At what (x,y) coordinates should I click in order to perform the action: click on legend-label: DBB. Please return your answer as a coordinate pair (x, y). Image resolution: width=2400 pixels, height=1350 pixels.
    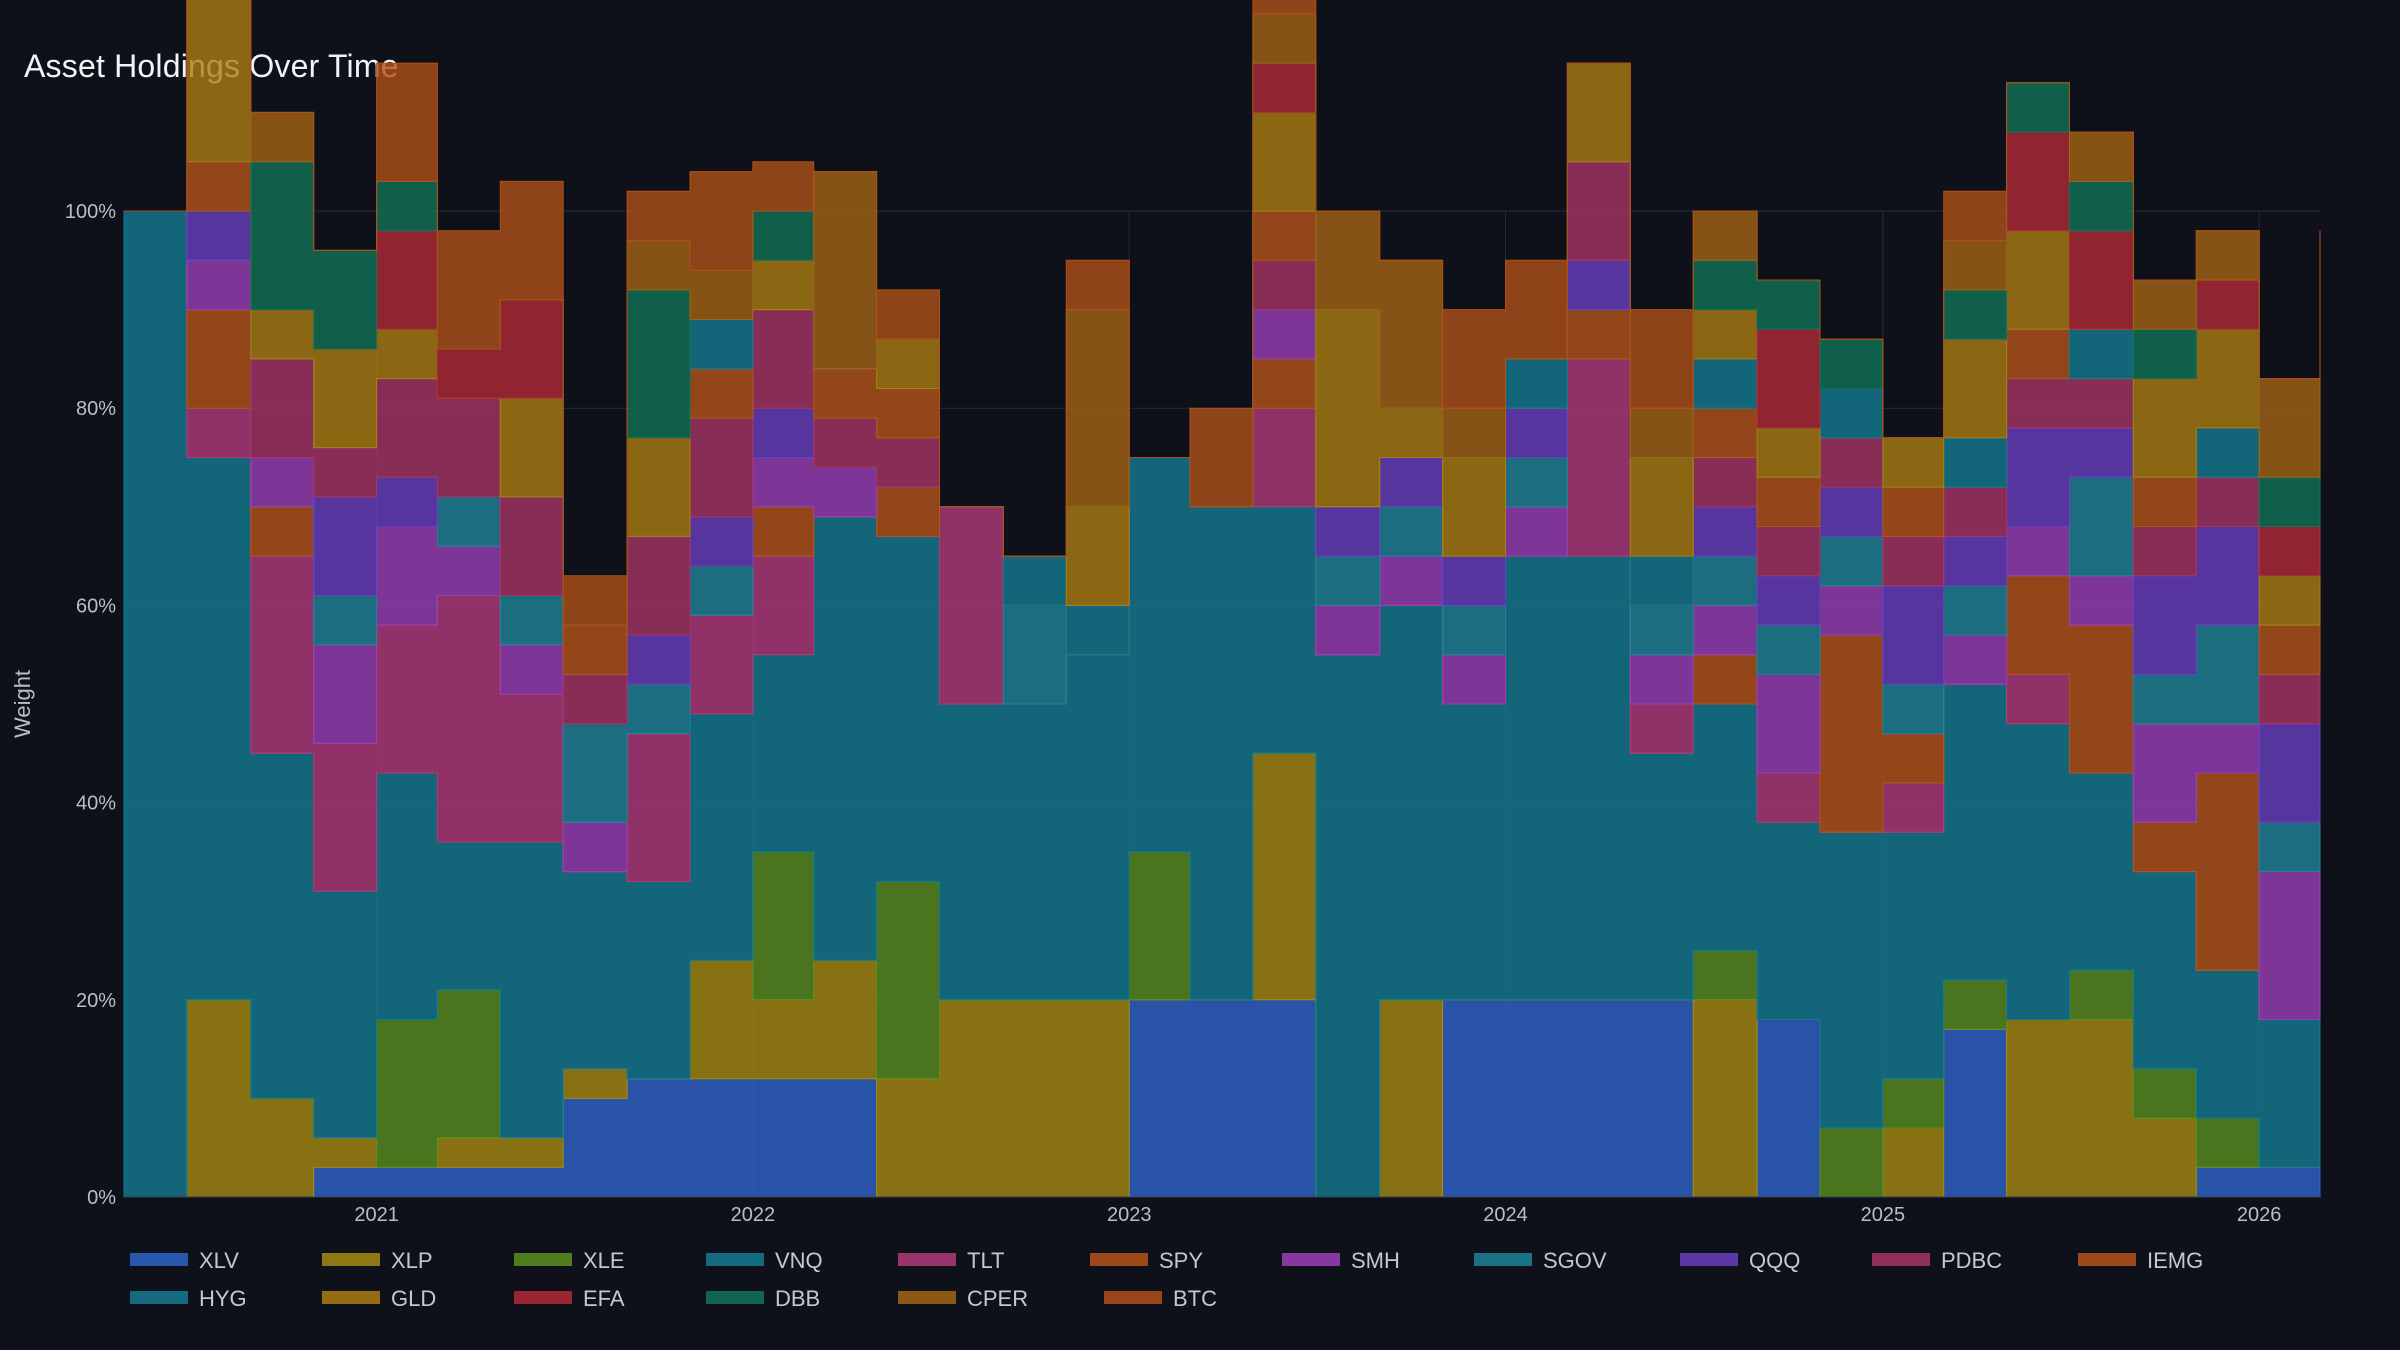
    Looking at the image, I should click on (797, 1298).